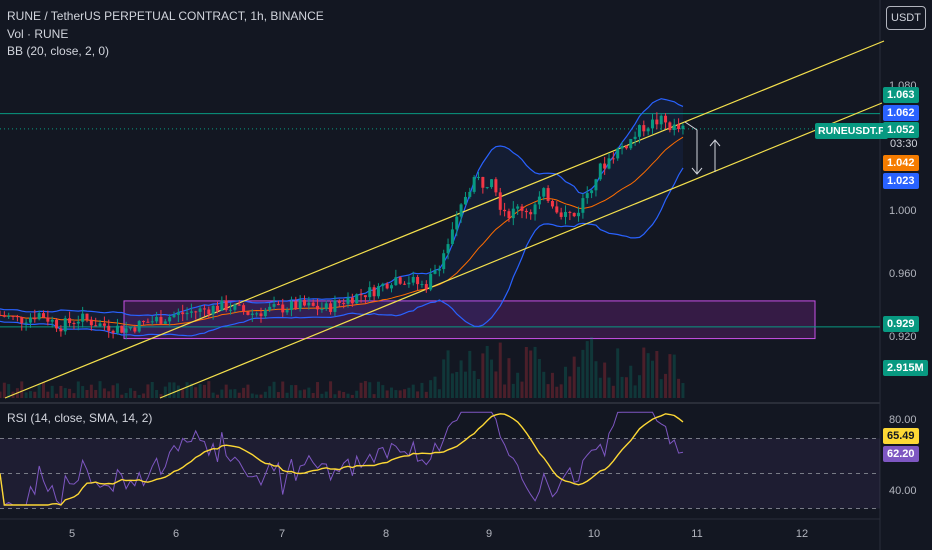  Describe the element at coordinates (693, 148) in the screenshot. I see `arrow-down` at that location.